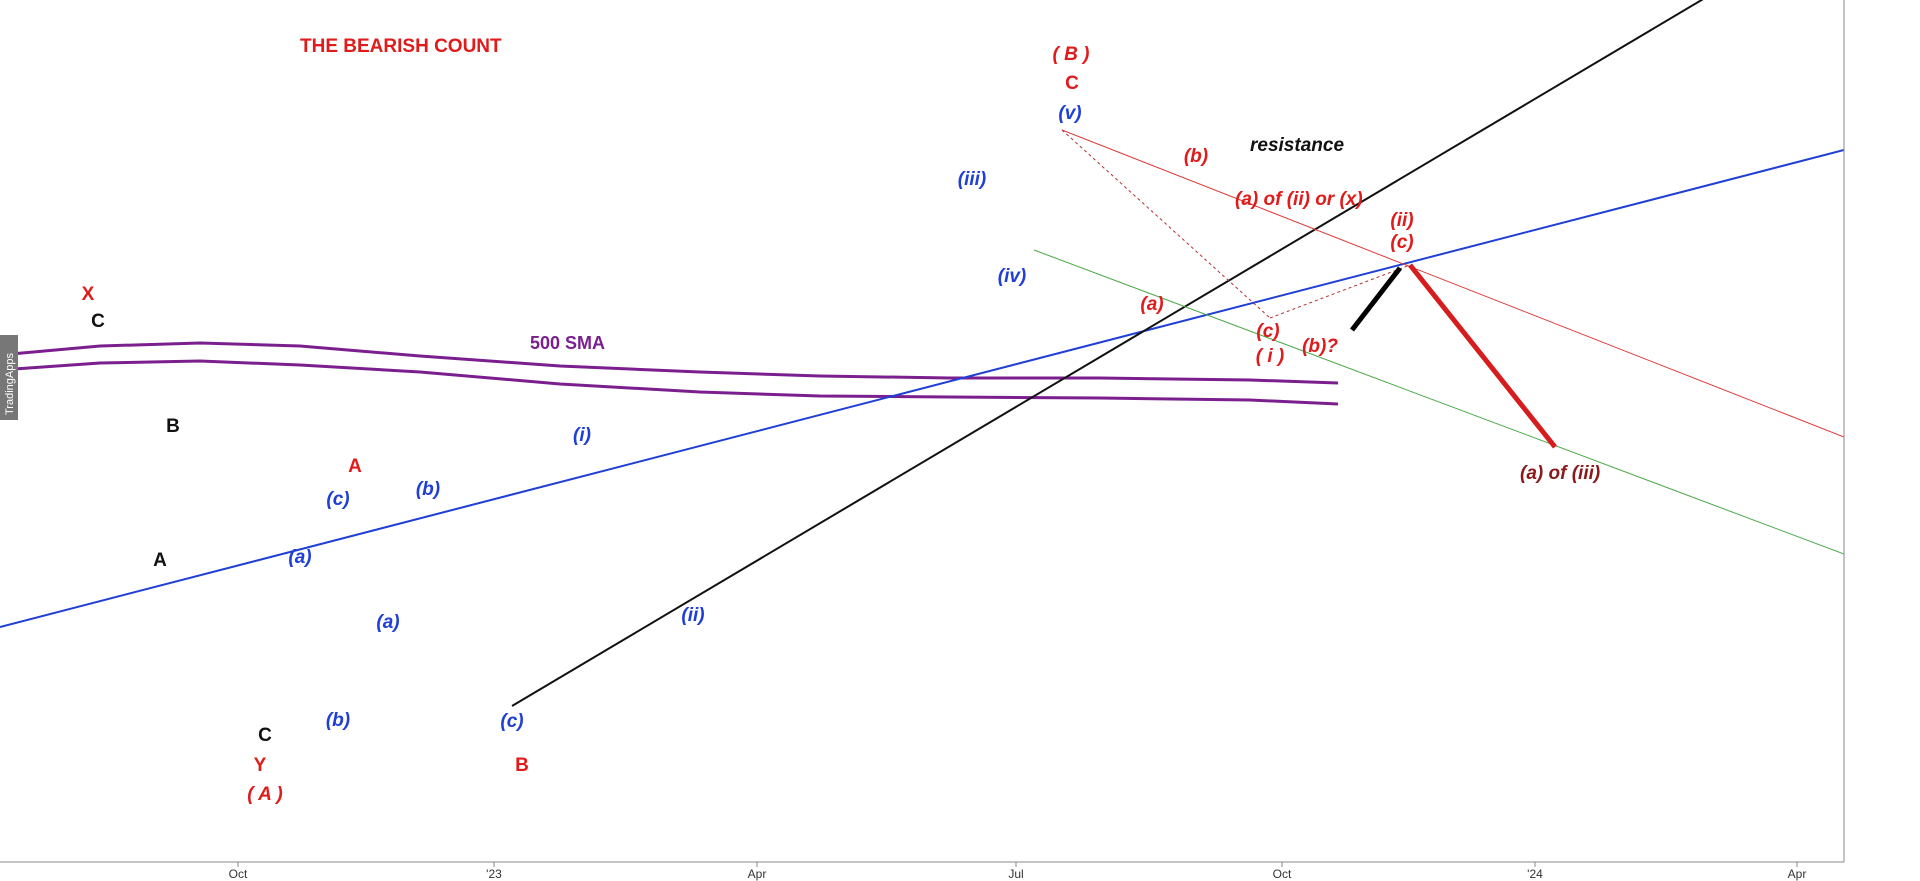 The width and height of the screenshot is (1920, 881). What do you see at coordinates (1320, 346) in the screenshot?
I see `wave-label: (b)?` at bounding box center [1320, 346].